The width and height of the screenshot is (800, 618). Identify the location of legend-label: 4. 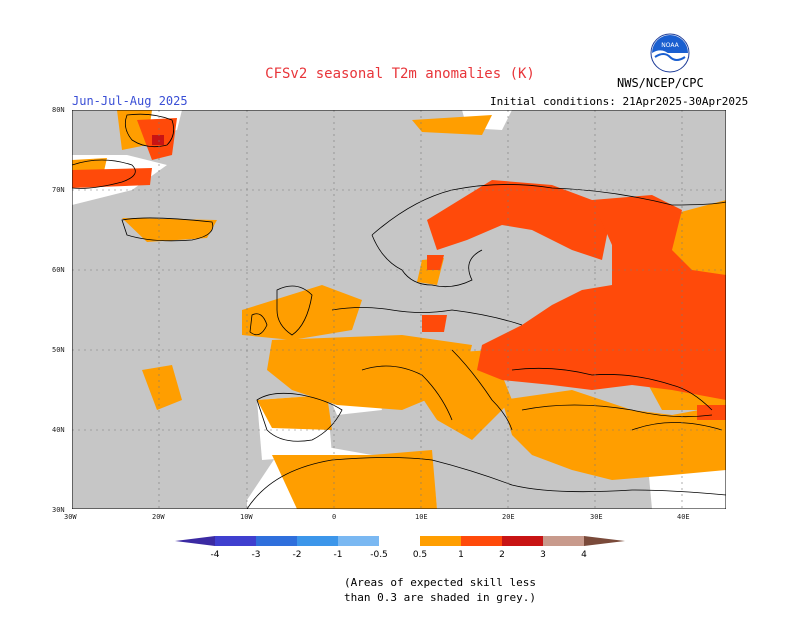
(584, 555).